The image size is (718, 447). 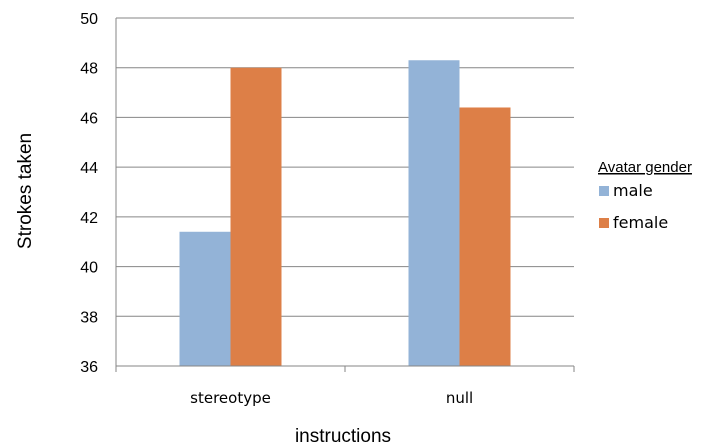 What do you see at coordinates (205, 298) in the screenshot?
I see `bar-male-stereotype` at bounding box center [205, 298].